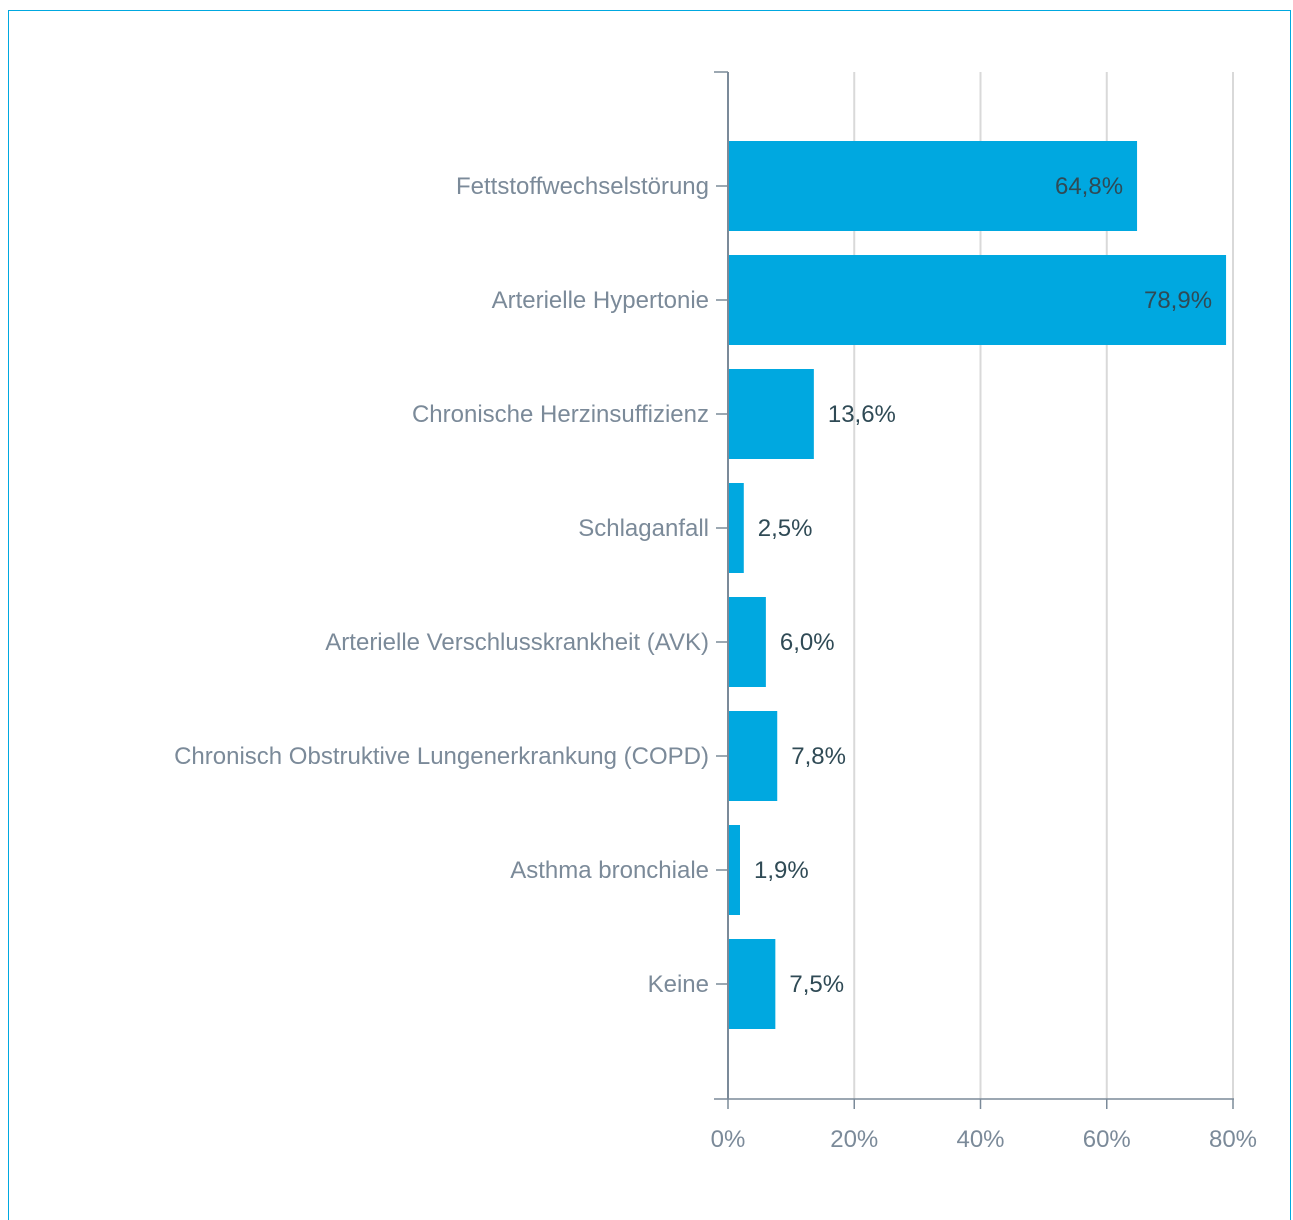 The width and height of the screenshot is (1293, 1220). Describe the element at coordinates (807, 642) in the screenshot. I see `value-label: 6,0%` at that location.